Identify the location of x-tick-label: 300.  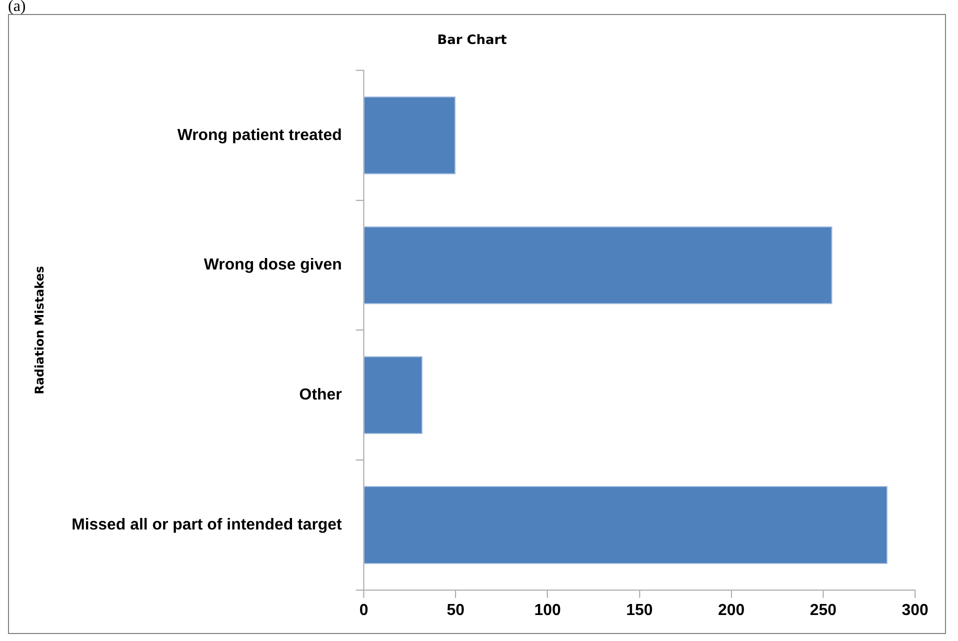
(915, 610).